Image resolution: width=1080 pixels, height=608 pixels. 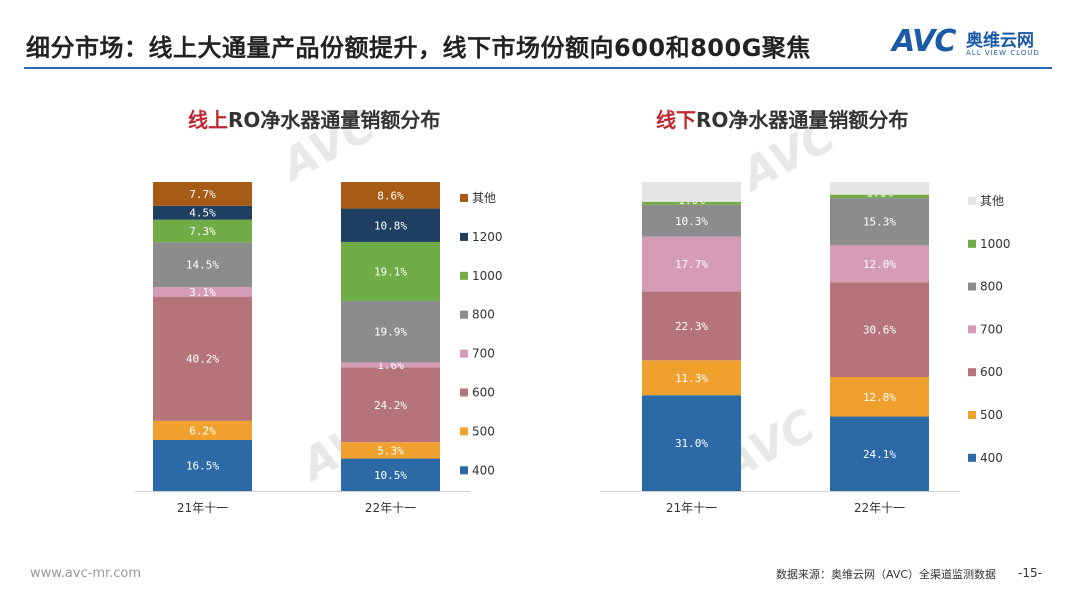 I want to click on data-label: 10.3%, so click(x=691, y=221).